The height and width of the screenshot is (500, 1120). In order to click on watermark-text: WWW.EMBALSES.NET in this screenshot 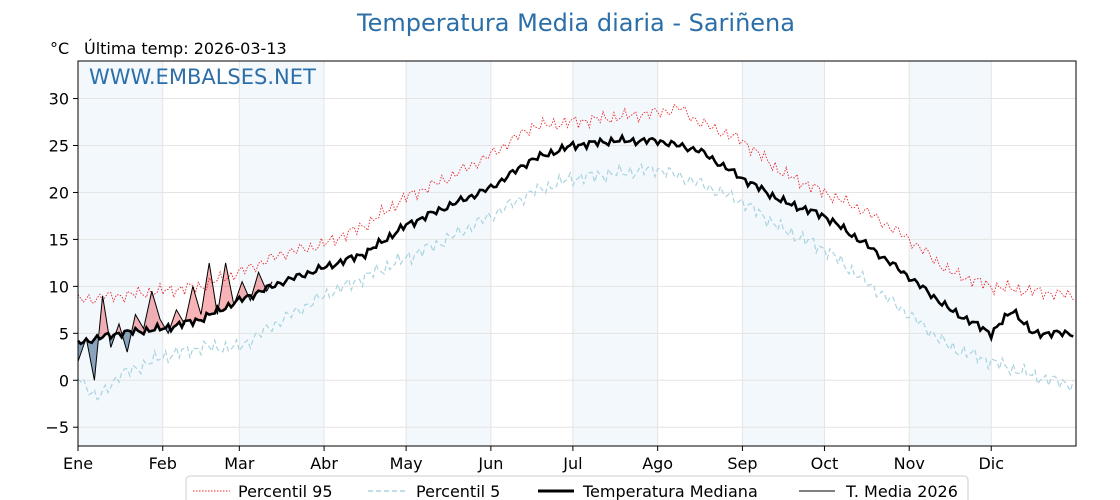, I will do `click(202, 77)`.